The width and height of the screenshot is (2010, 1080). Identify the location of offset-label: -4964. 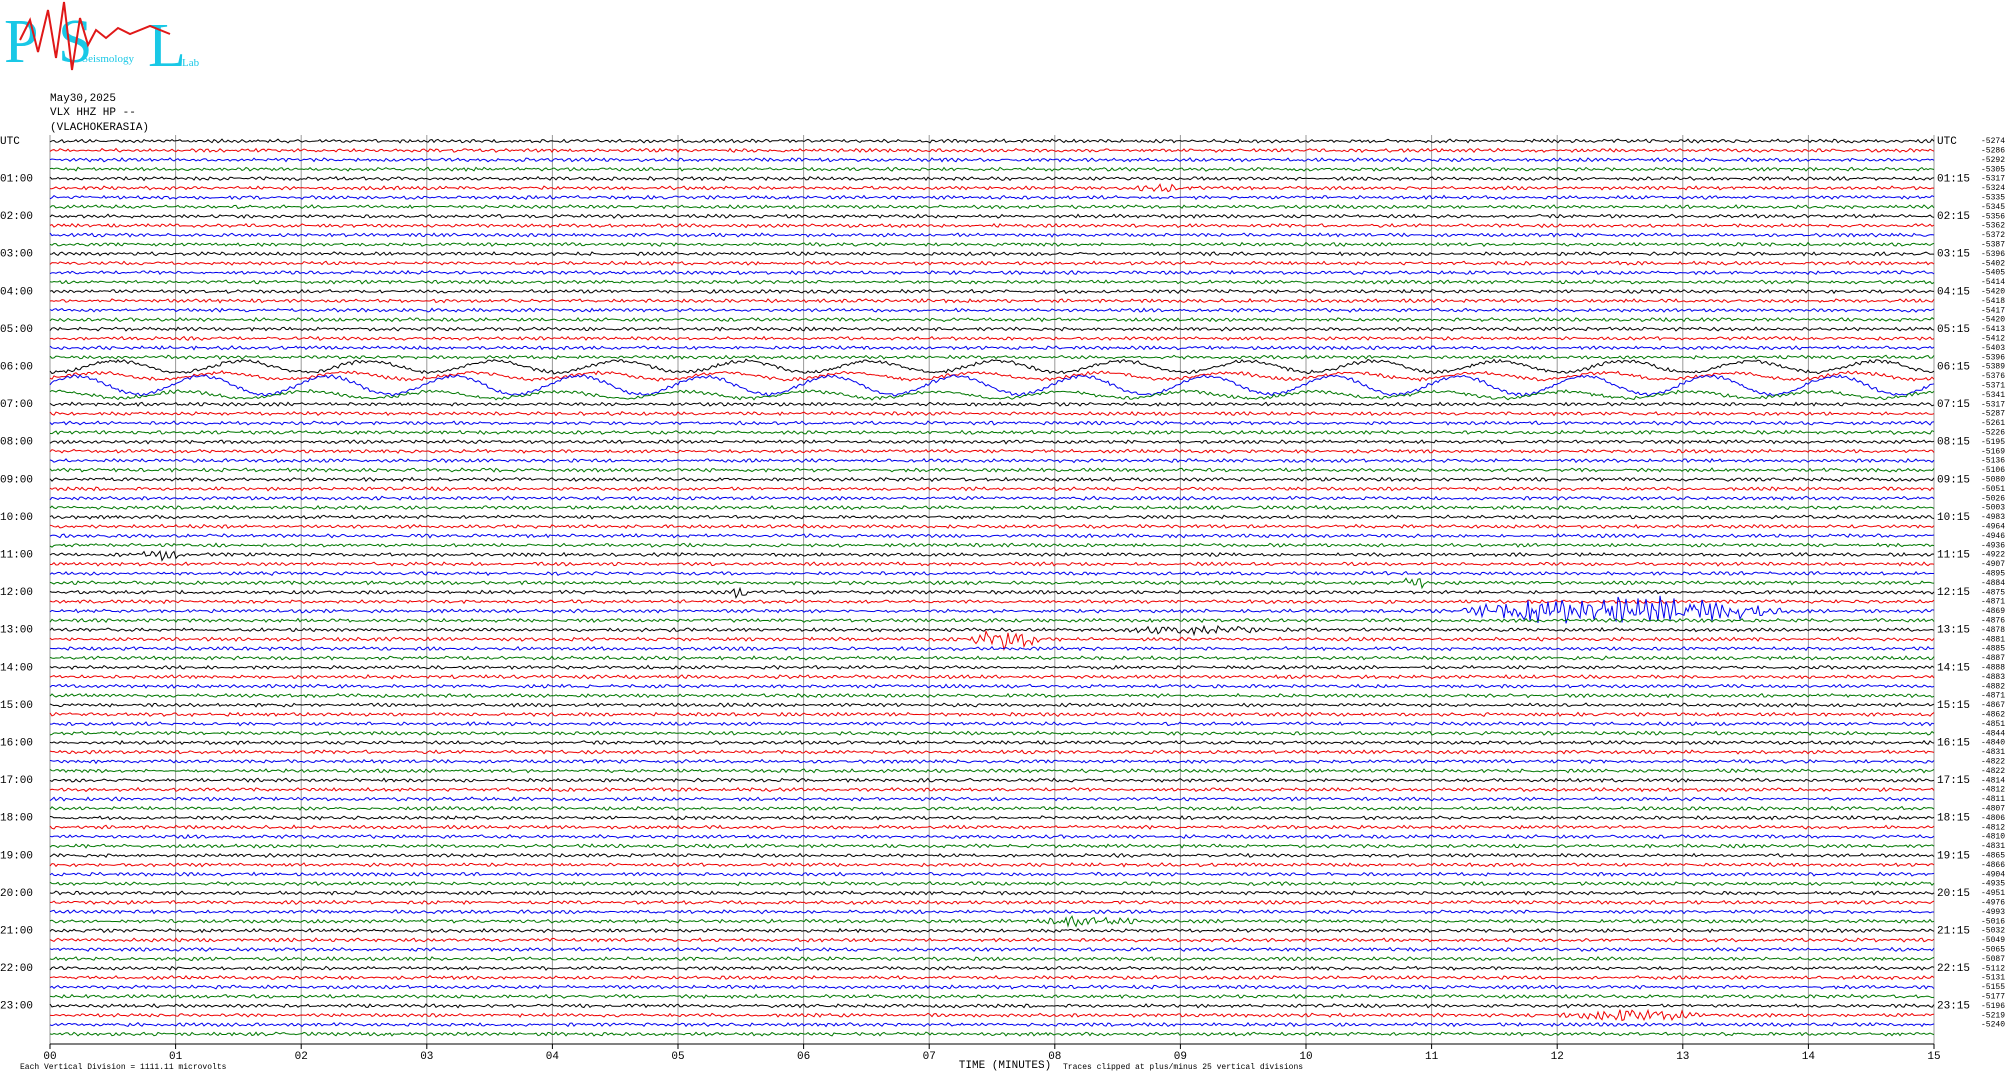
(1993, 527).